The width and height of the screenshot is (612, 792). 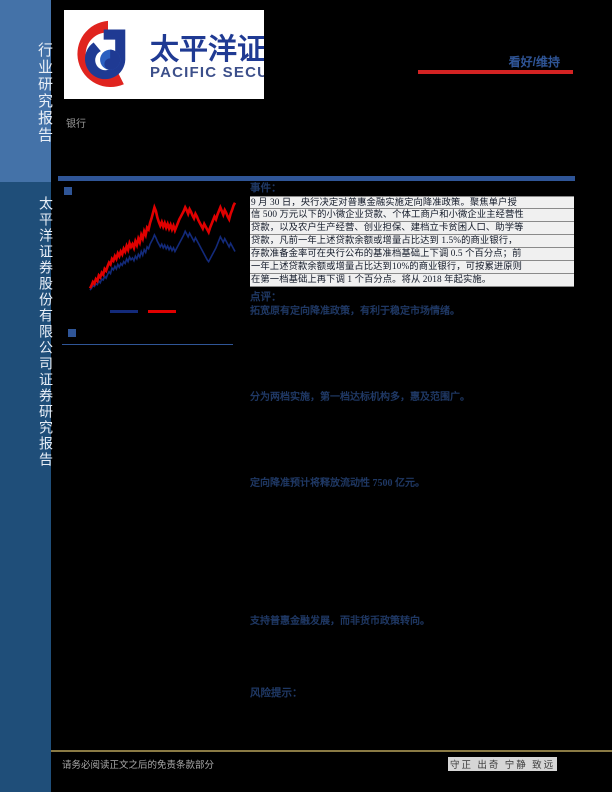 I want to click on event-line: 9 月 30 日，央行决定对普惠金融实施定向降准政策。聚焦单户授, so click(x=412, y=202).